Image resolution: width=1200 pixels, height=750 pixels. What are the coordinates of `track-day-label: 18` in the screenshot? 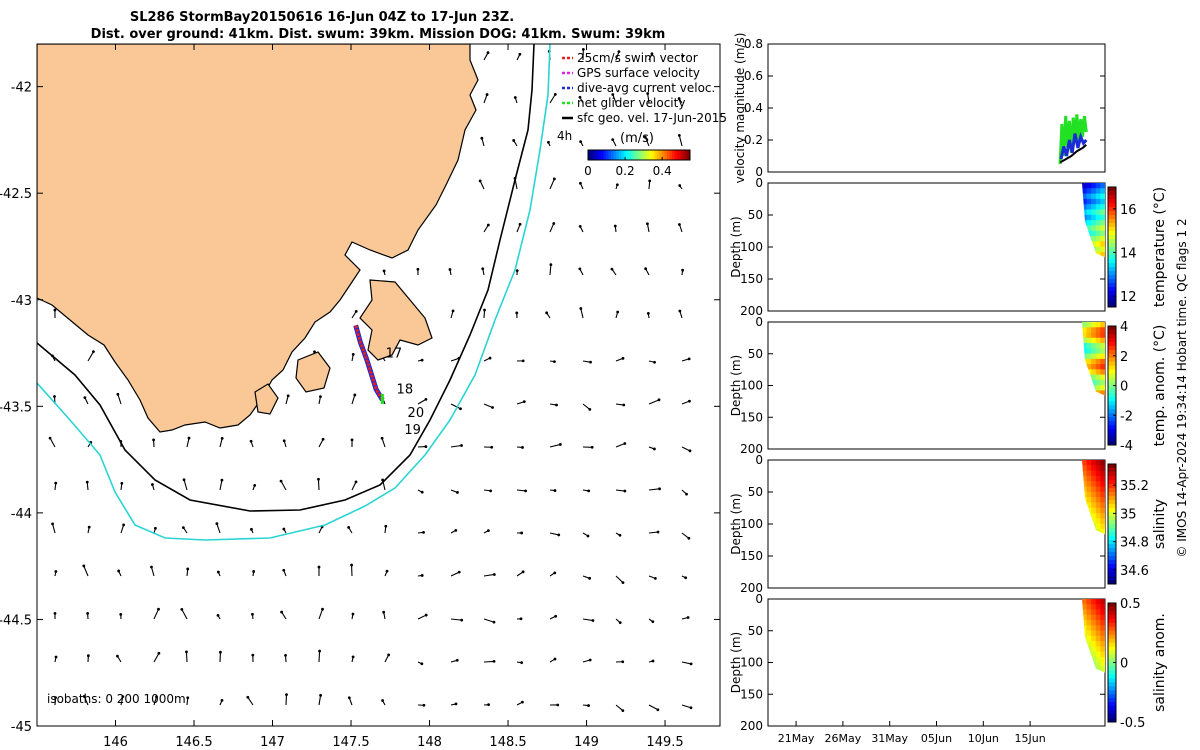 It's located at (405, 390).